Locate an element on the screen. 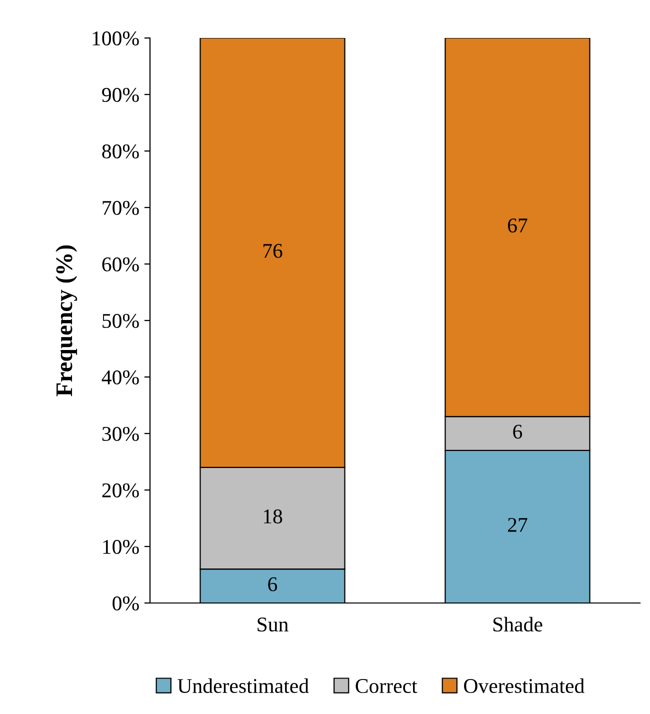 The image size is (650, 714). legend-label: Overestimated is located at coordinates (524, 686).